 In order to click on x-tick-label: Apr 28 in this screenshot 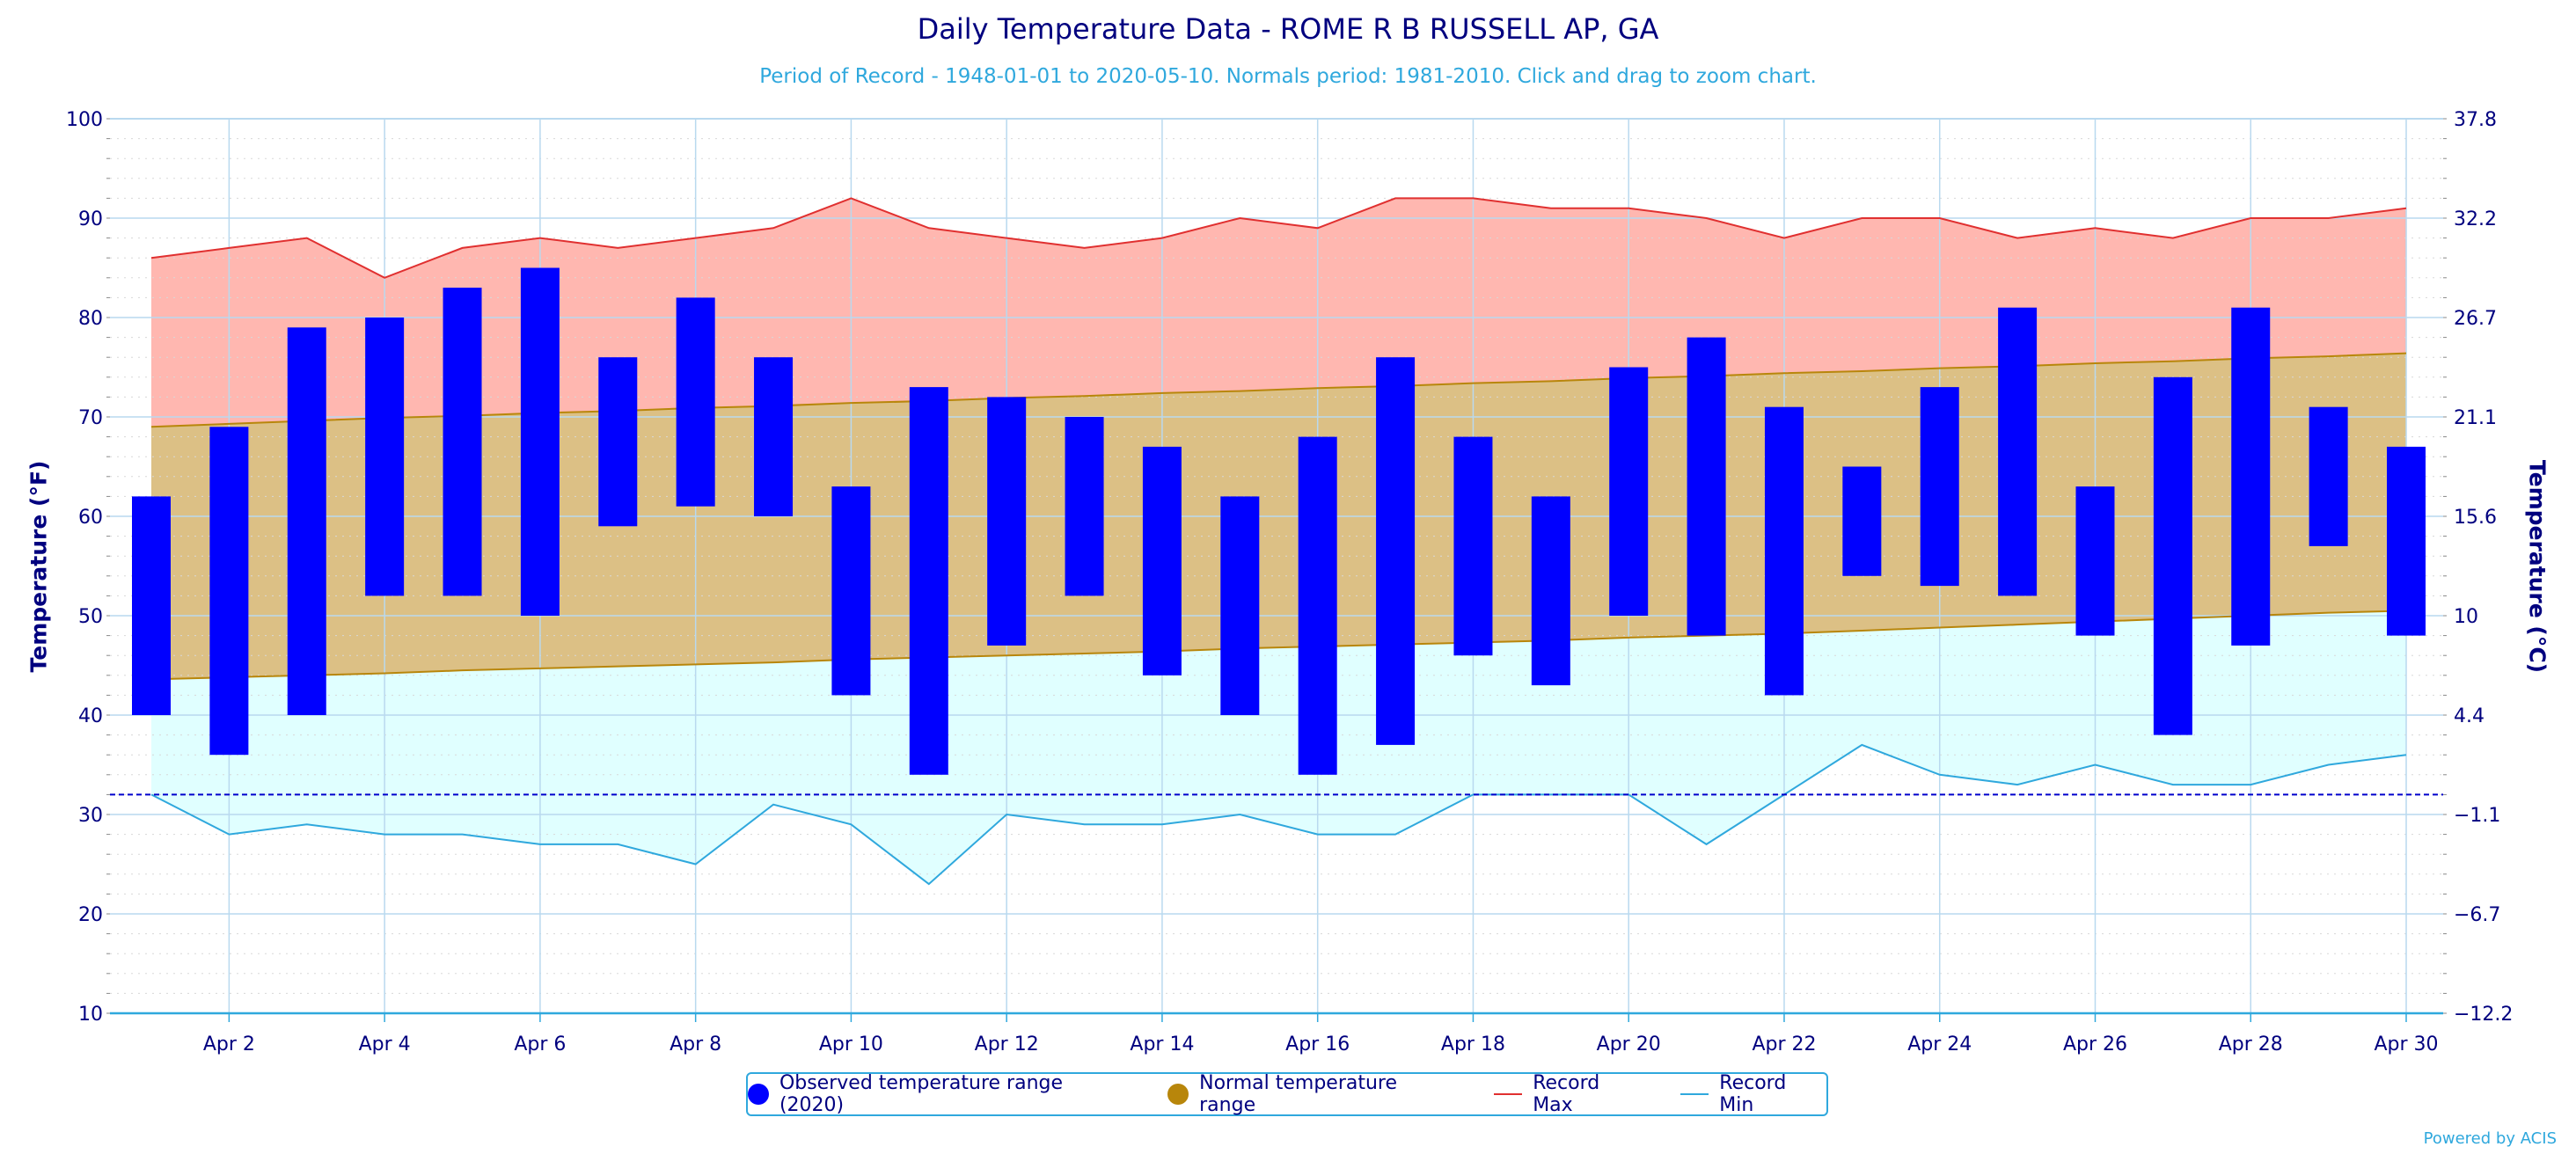, I will do `click(2251, 1044)`.